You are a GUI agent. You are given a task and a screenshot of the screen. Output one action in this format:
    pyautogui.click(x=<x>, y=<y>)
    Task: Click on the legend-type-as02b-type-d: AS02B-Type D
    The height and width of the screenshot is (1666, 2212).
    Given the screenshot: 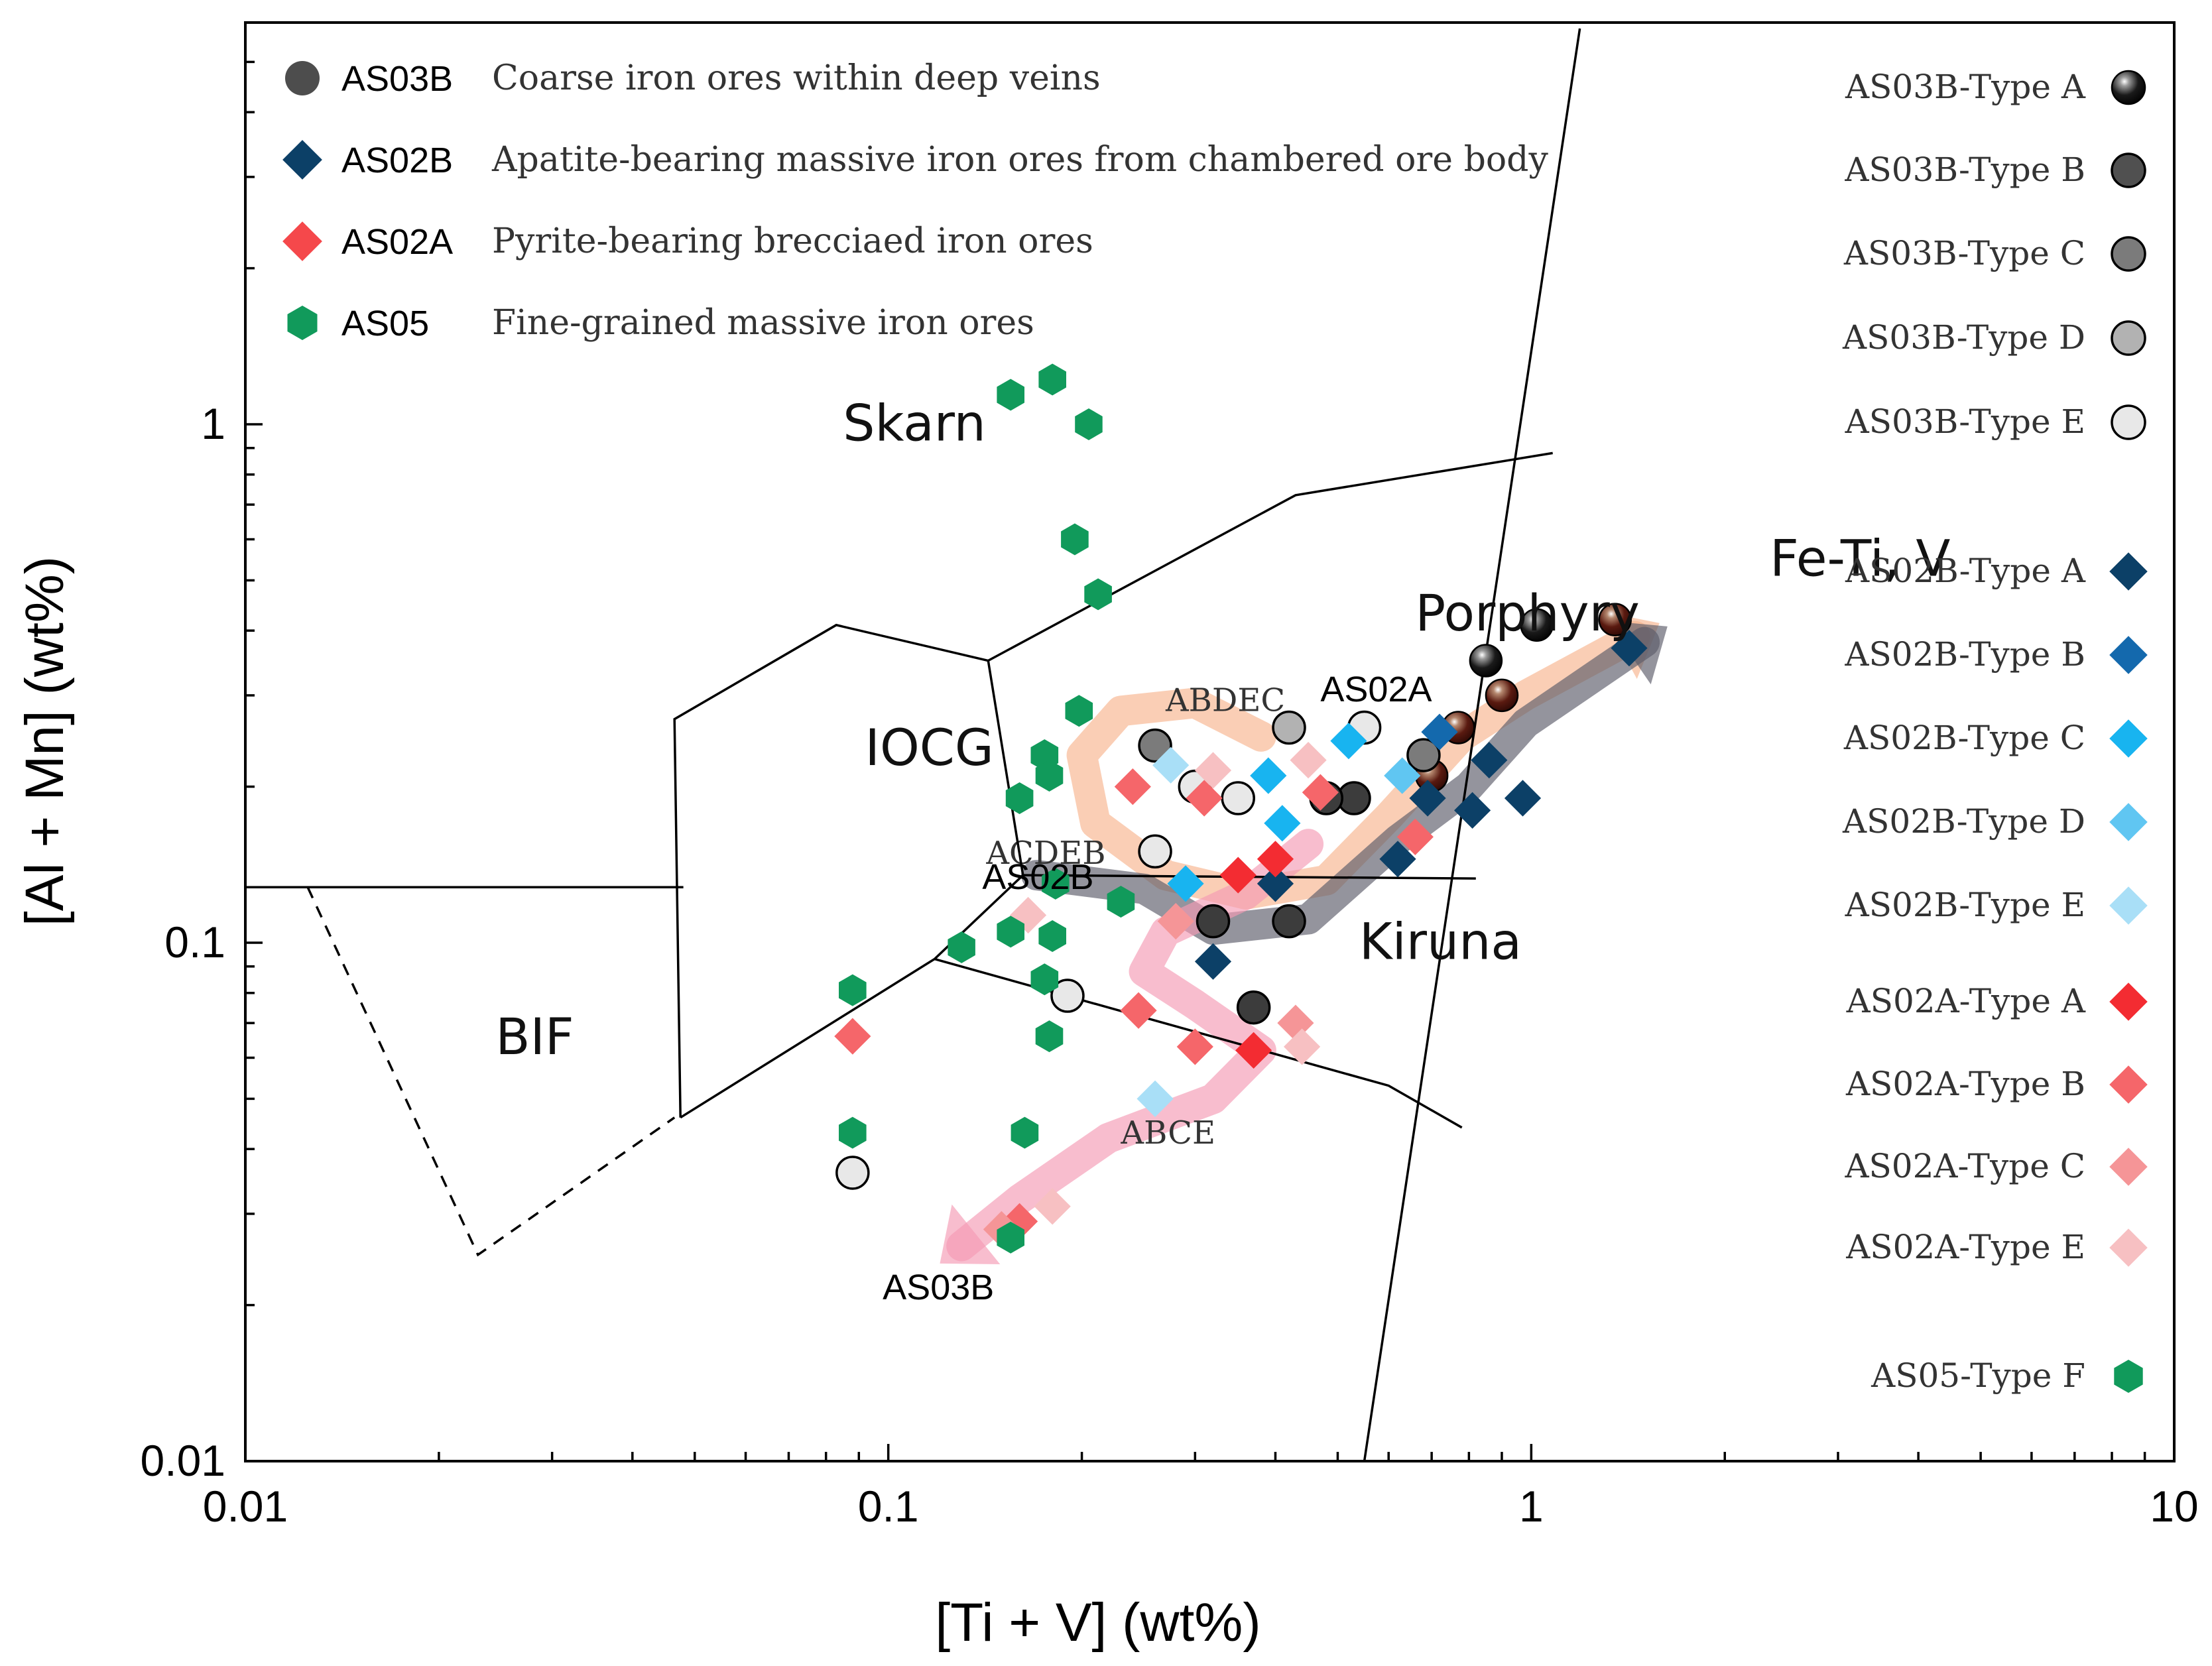 What is the action you would take?
    pyautogui.click(x=1995, y=821)
    